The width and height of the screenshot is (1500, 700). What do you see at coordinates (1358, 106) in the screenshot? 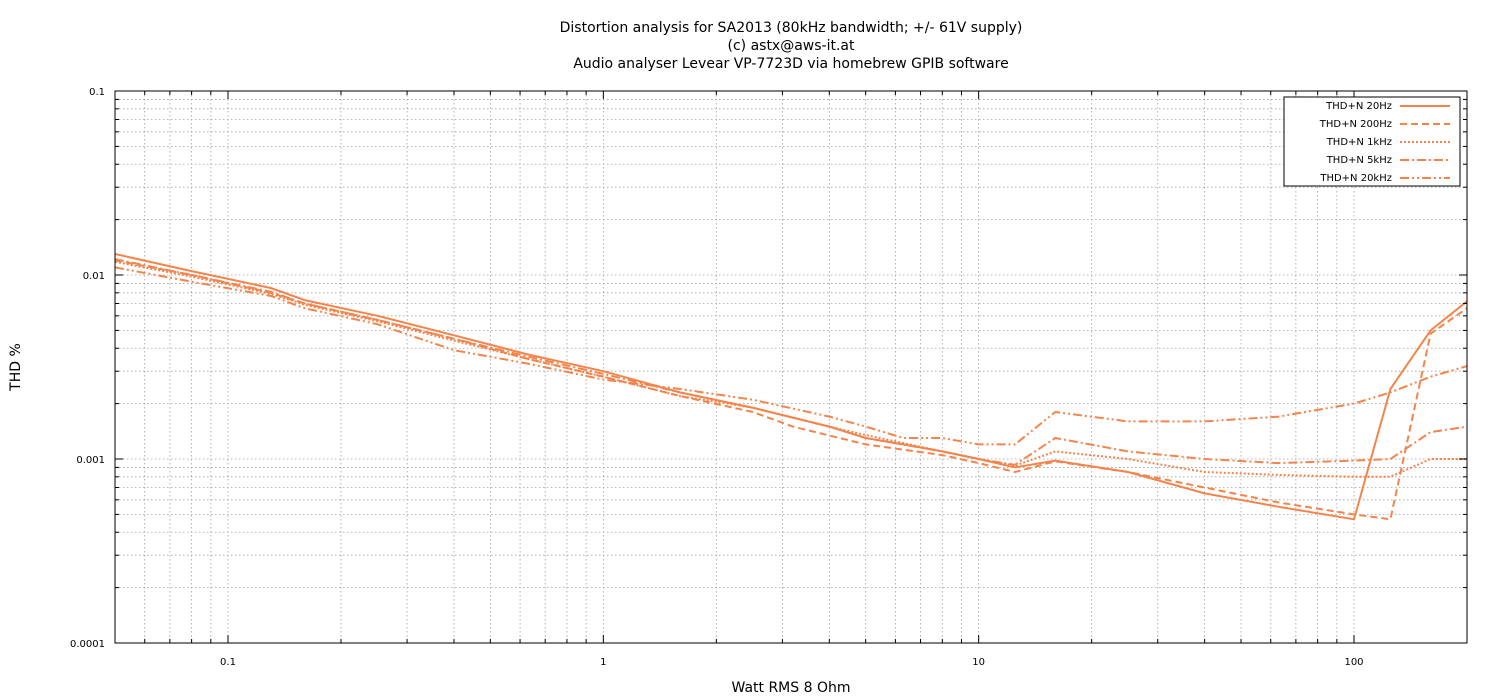
I see `legend-label: THD+N 20Hz` at bounding box center [1358, 106].